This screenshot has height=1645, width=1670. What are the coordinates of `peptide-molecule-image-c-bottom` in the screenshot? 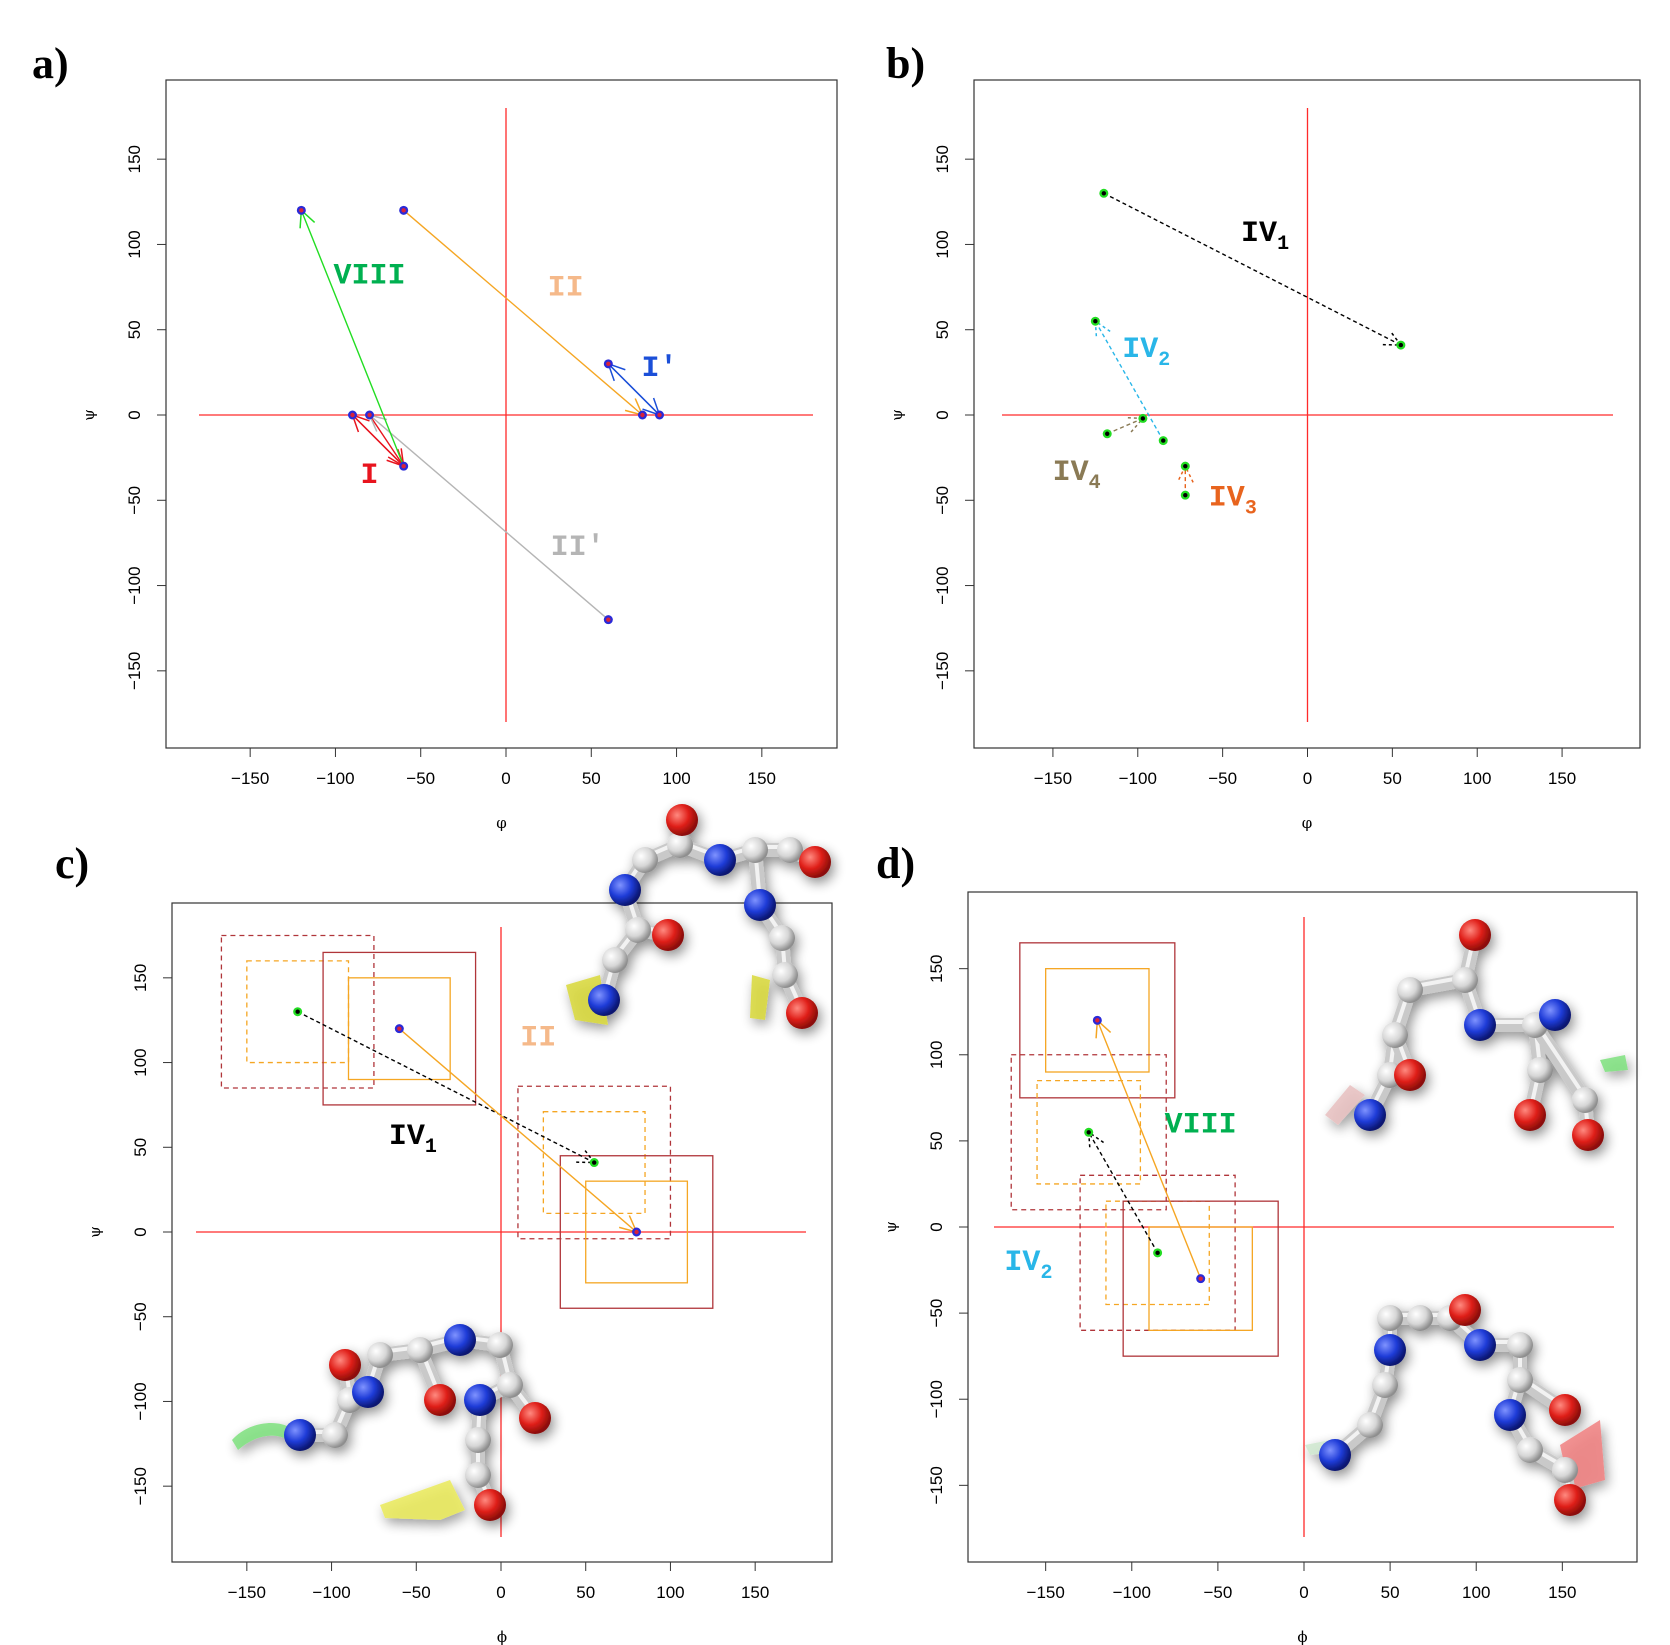 It's located at (391, 1422).